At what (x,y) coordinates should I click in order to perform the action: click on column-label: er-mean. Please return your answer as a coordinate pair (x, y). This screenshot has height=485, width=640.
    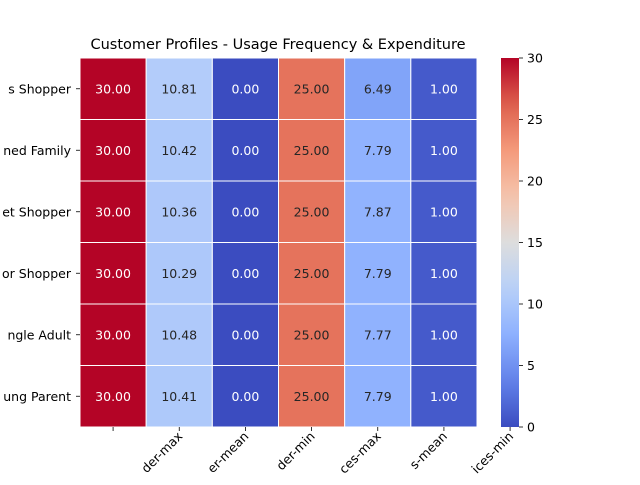
    Looking at the image, I should click on (227, 452).